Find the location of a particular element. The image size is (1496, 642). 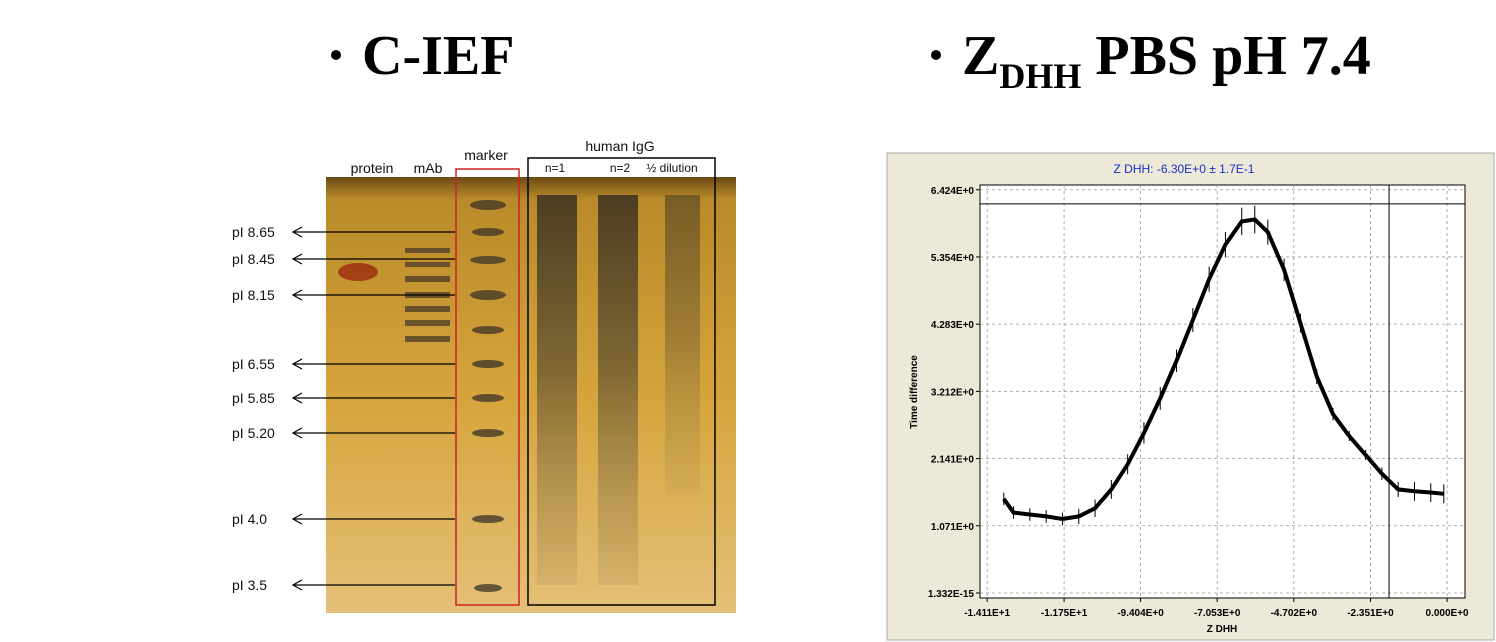

lane-label: mAb is located at coordinates (428, 168).